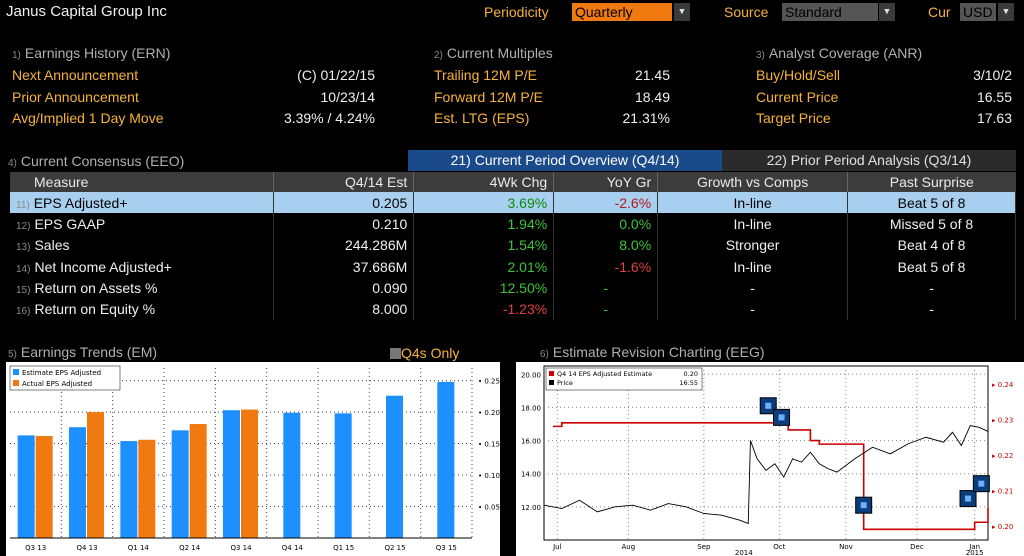 This screenshot has height=556, width=1024. Describe the element at coordinates (80, 202) in the screenshot. I see `measure-name: EPS Adjusted+` at that location.